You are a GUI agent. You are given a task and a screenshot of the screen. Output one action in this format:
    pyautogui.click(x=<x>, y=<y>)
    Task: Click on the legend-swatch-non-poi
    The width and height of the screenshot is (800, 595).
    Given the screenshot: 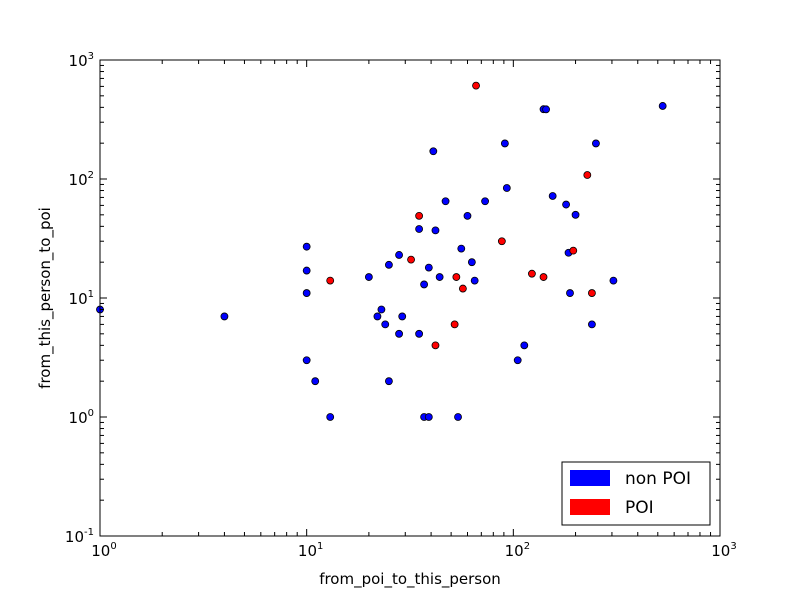 What is the action you would take?
    pyautogui.click(x=590, y=478)
    